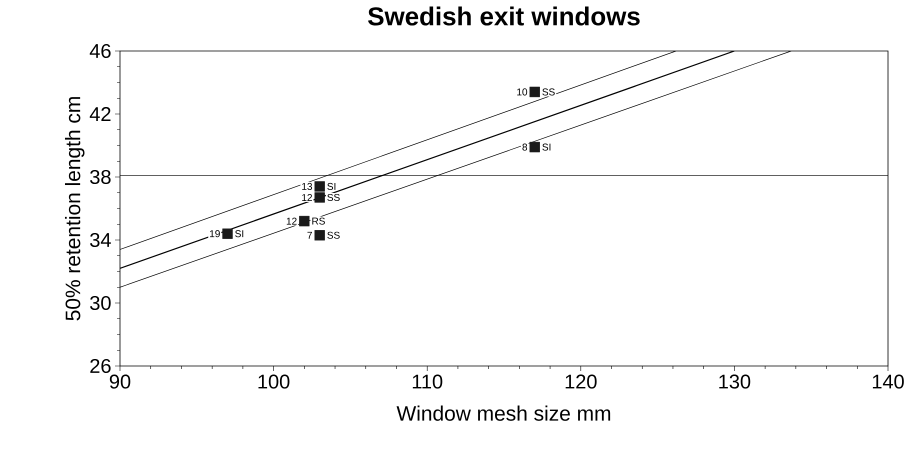  What do you see at coordinates (522, 92) in the screenshot?
I see `annotation: 10` at bounding box center [522, 92].